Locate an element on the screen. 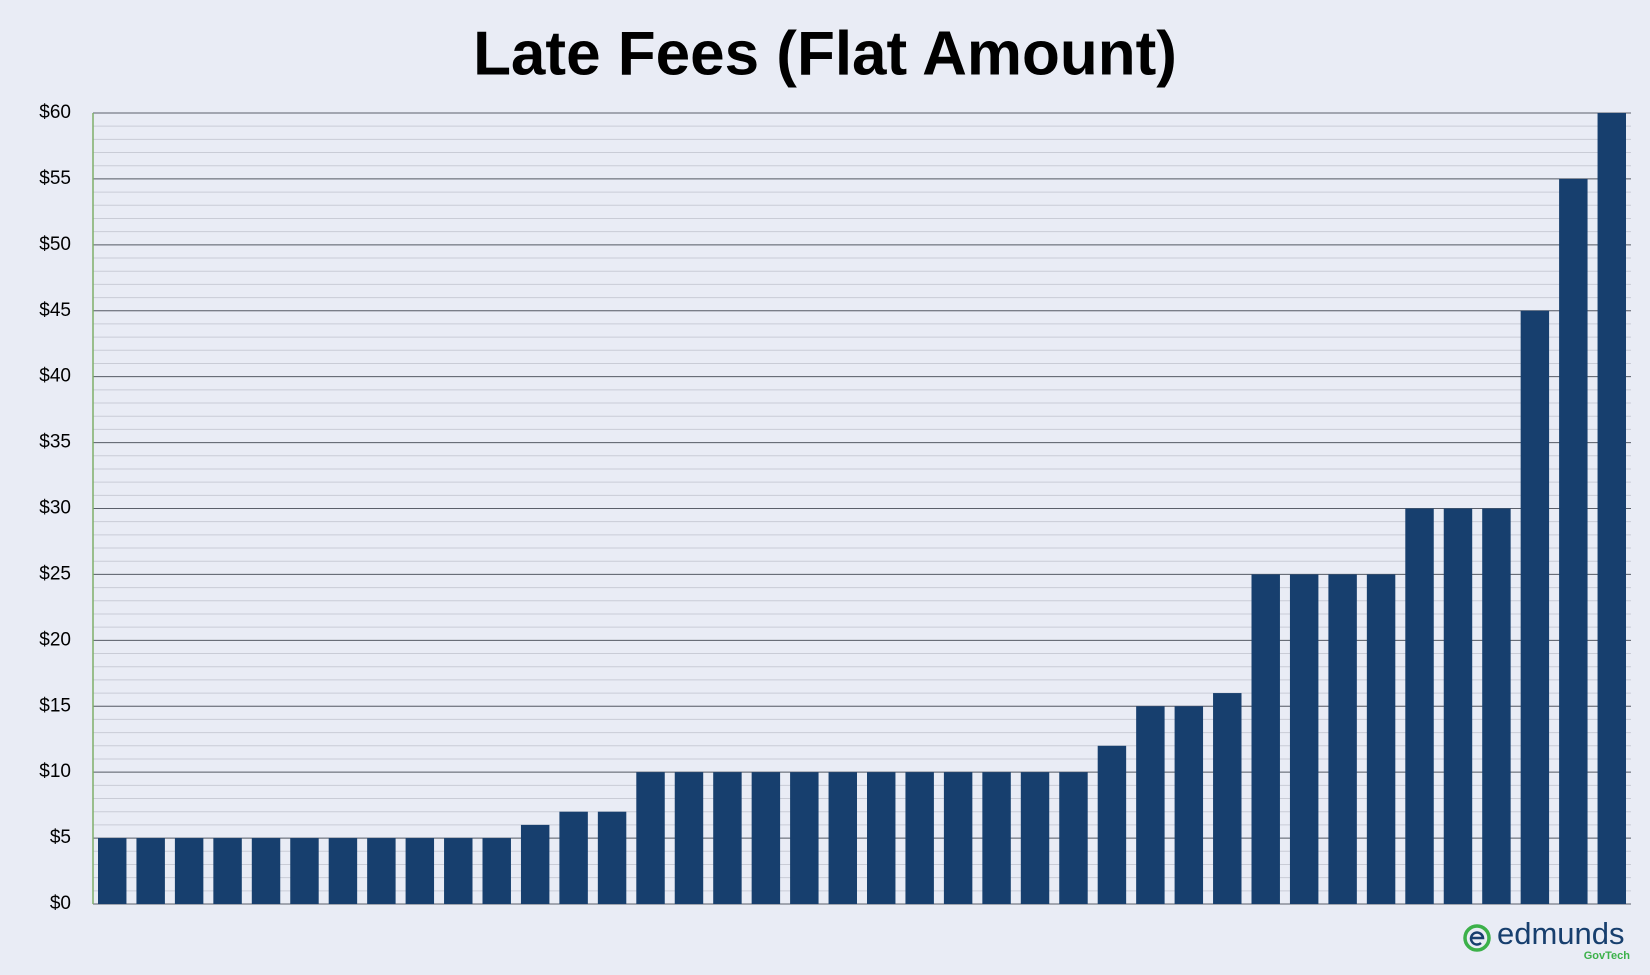 Image resolution: width=1650 pixels, height=975 pixels. logo-tagline: GovTech is located at coordinates (1607, 956).